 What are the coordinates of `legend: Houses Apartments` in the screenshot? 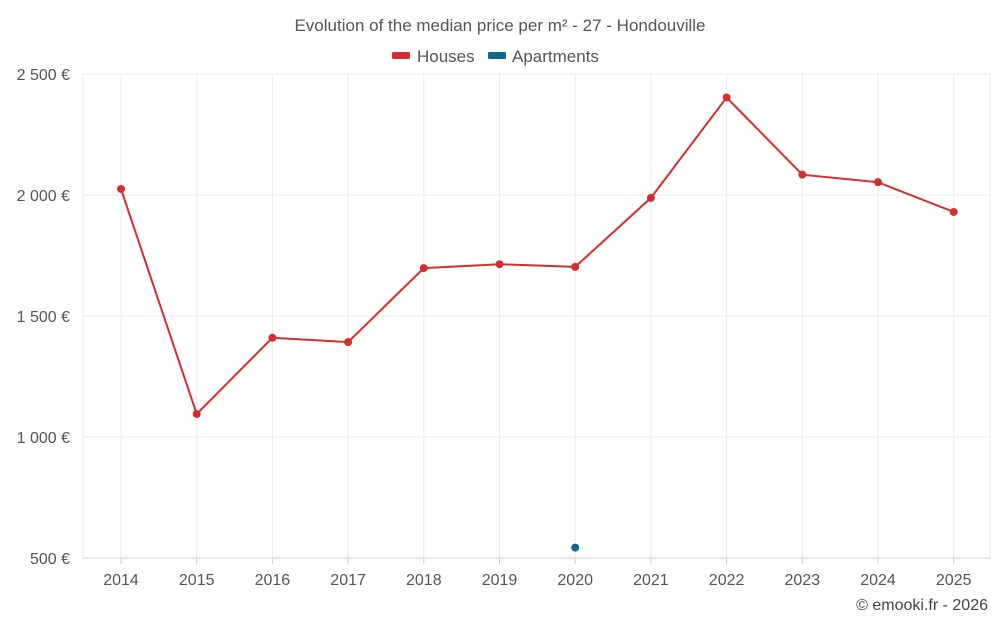 It's located at (495, 56).